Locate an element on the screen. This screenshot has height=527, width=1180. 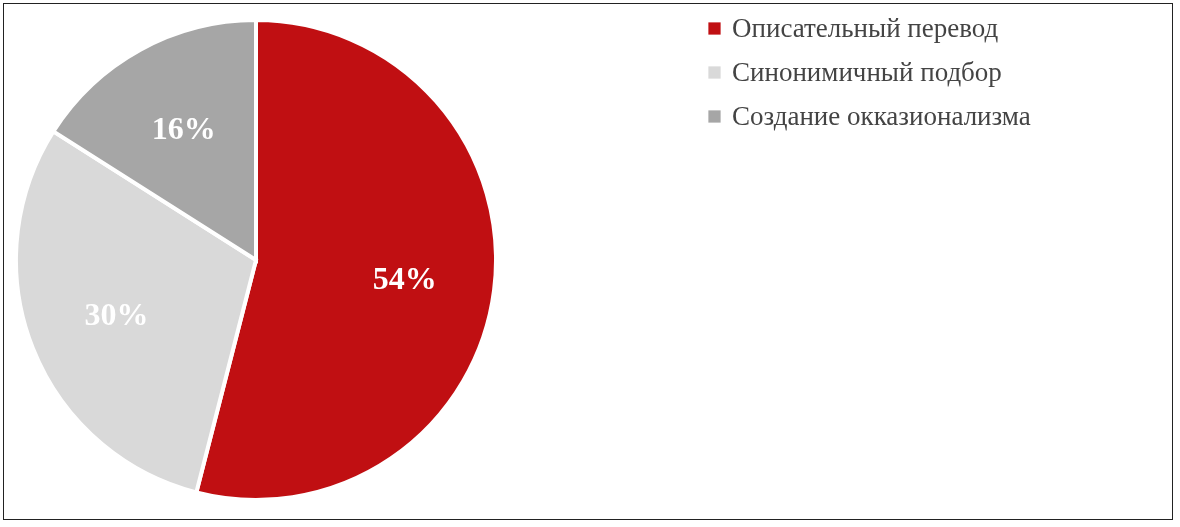
data-label: 16% is located at coordinates (183, 127).